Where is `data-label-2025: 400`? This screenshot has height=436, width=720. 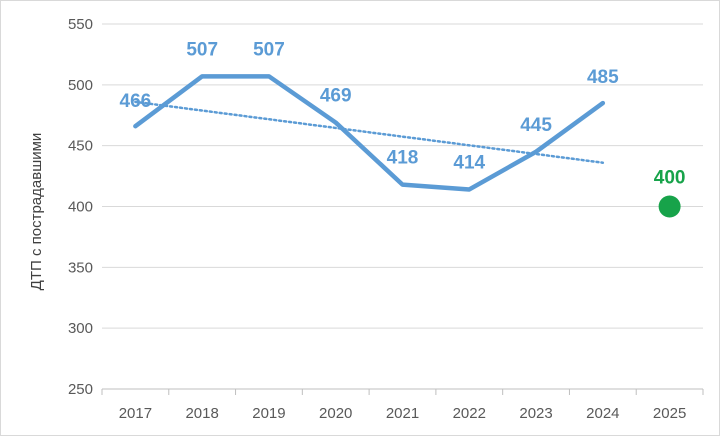
data-label-2025: 400 is located at coordinates (670, 178).